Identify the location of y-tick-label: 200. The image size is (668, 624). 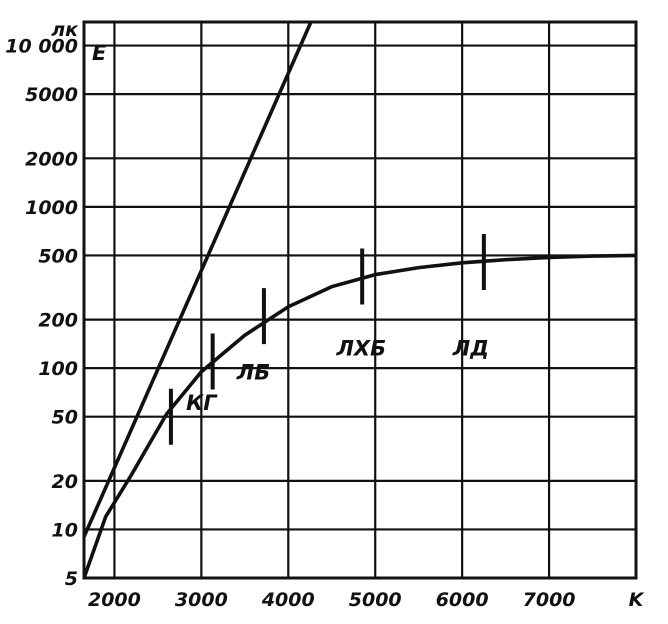
(58, 321).